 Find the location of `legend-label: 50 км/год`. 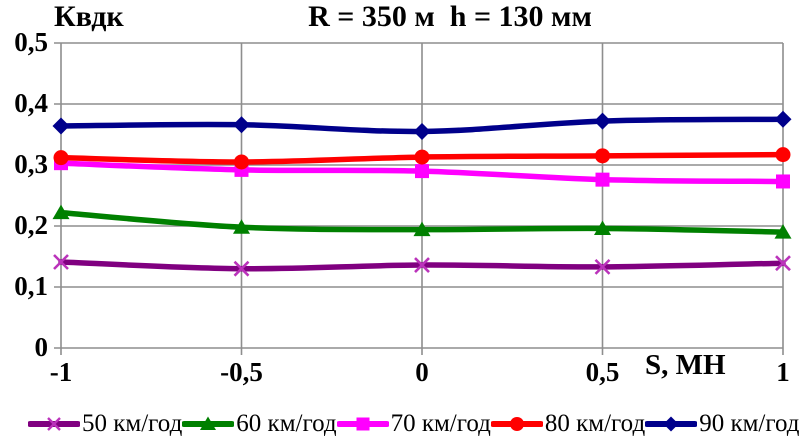

legend-label: 50 км/год is located at coordinates (132, 423).